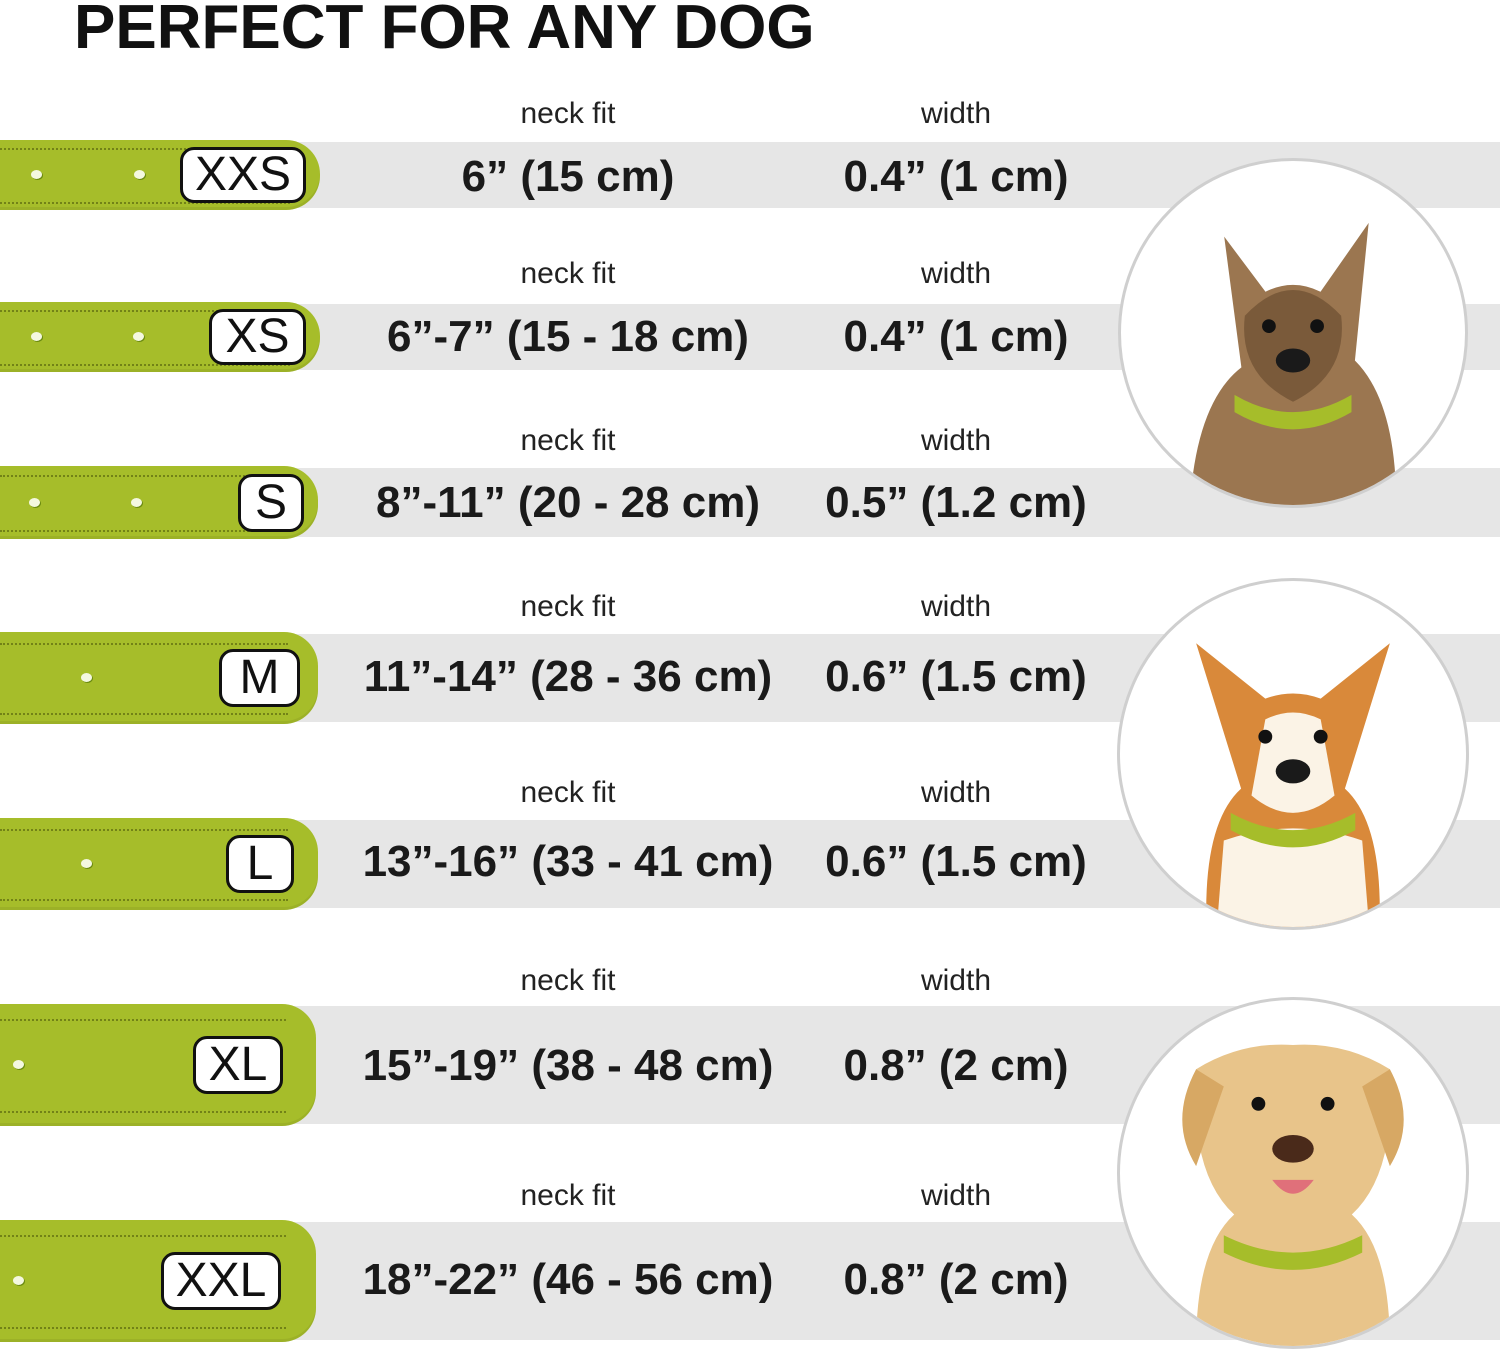 This screenshot has height=1351, width=1500. I want to click on terrier-icon, so click(1293, 363).